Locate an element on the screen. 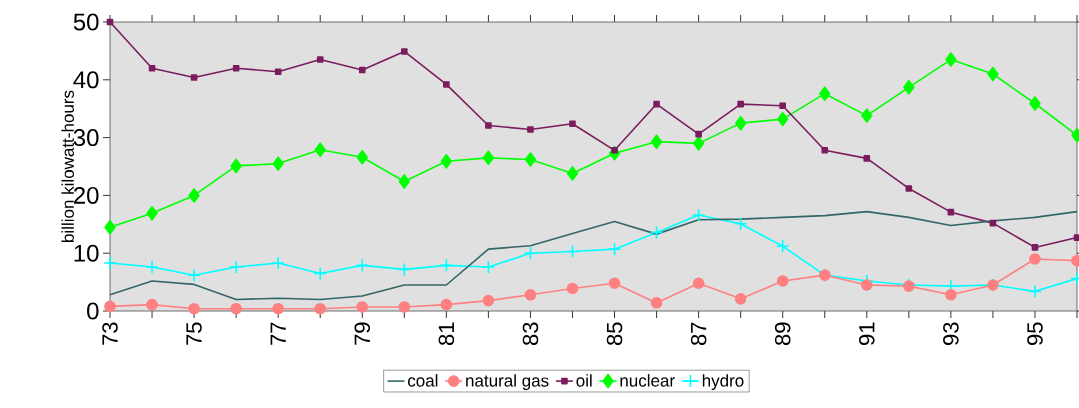  legend-label: natural gas is located at coordinates (507, 382).